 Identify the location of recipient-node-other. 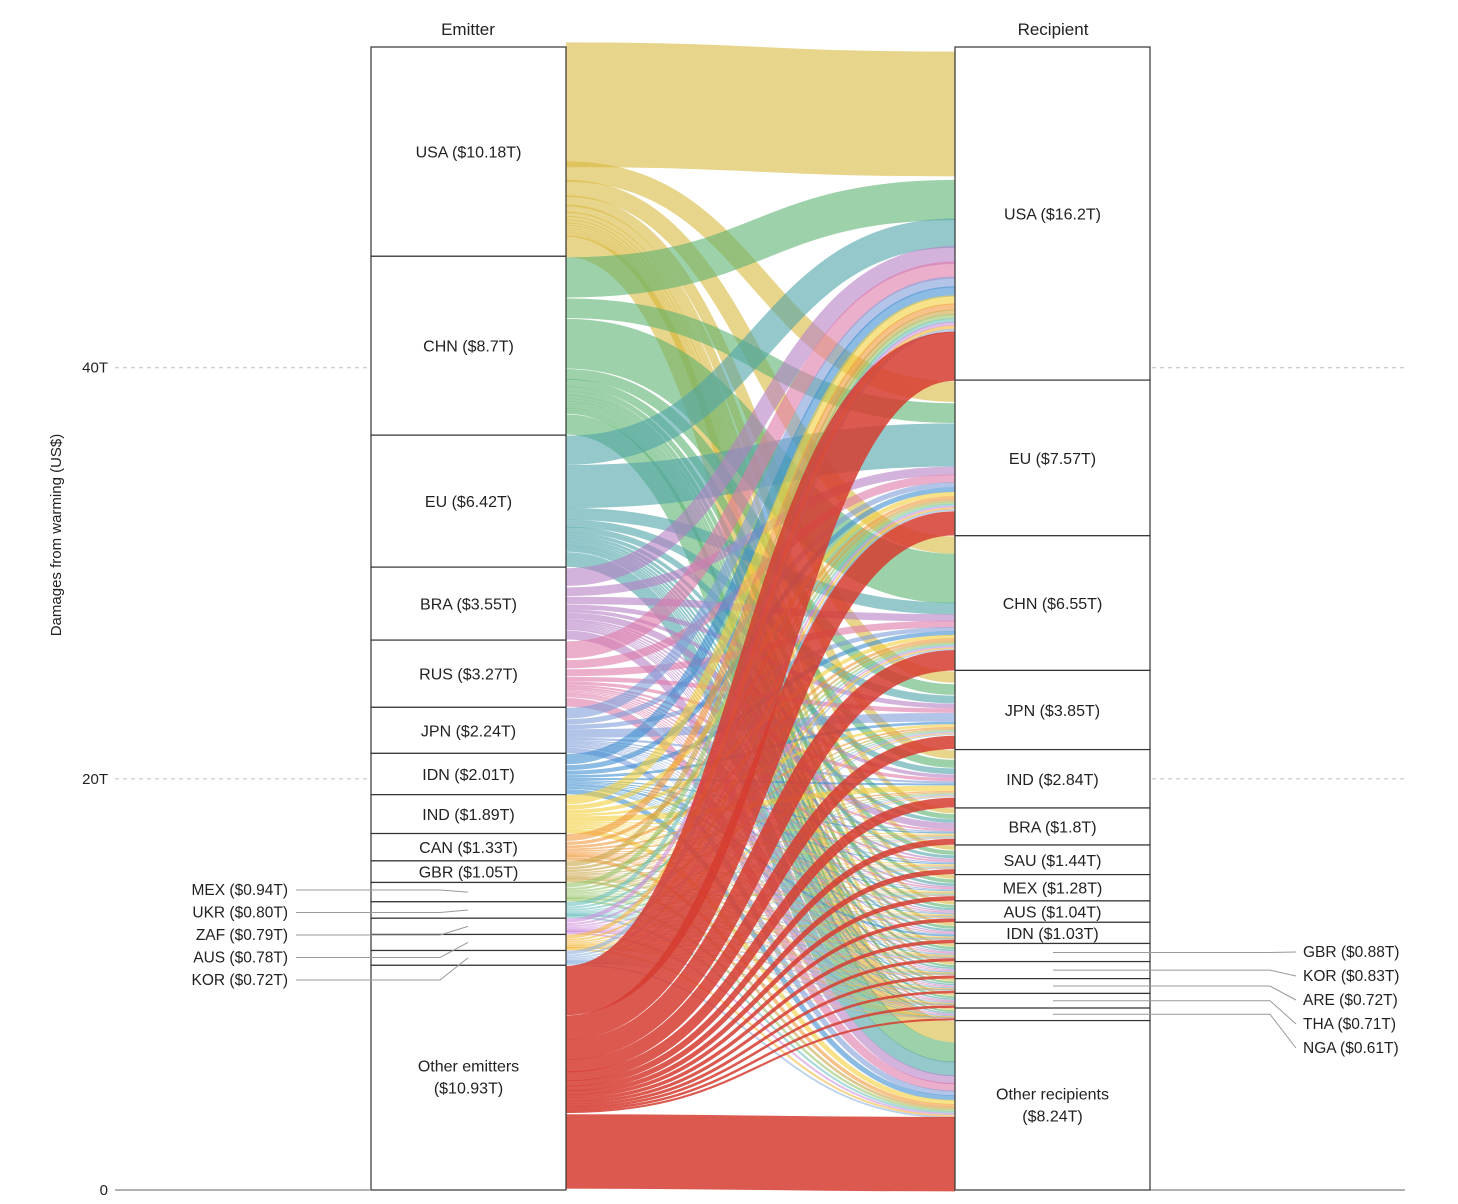
(1052, 1105).